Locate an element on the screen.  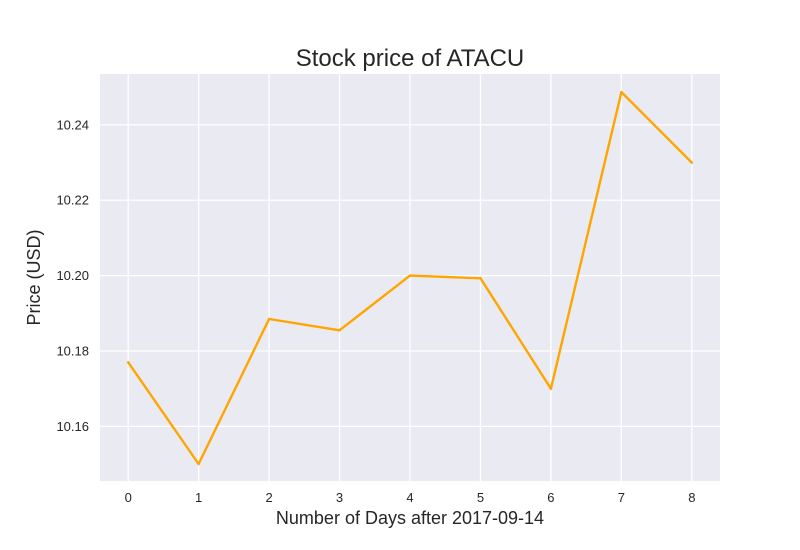
y-tick-label: 10.20 is located at coordinates (72, 275).